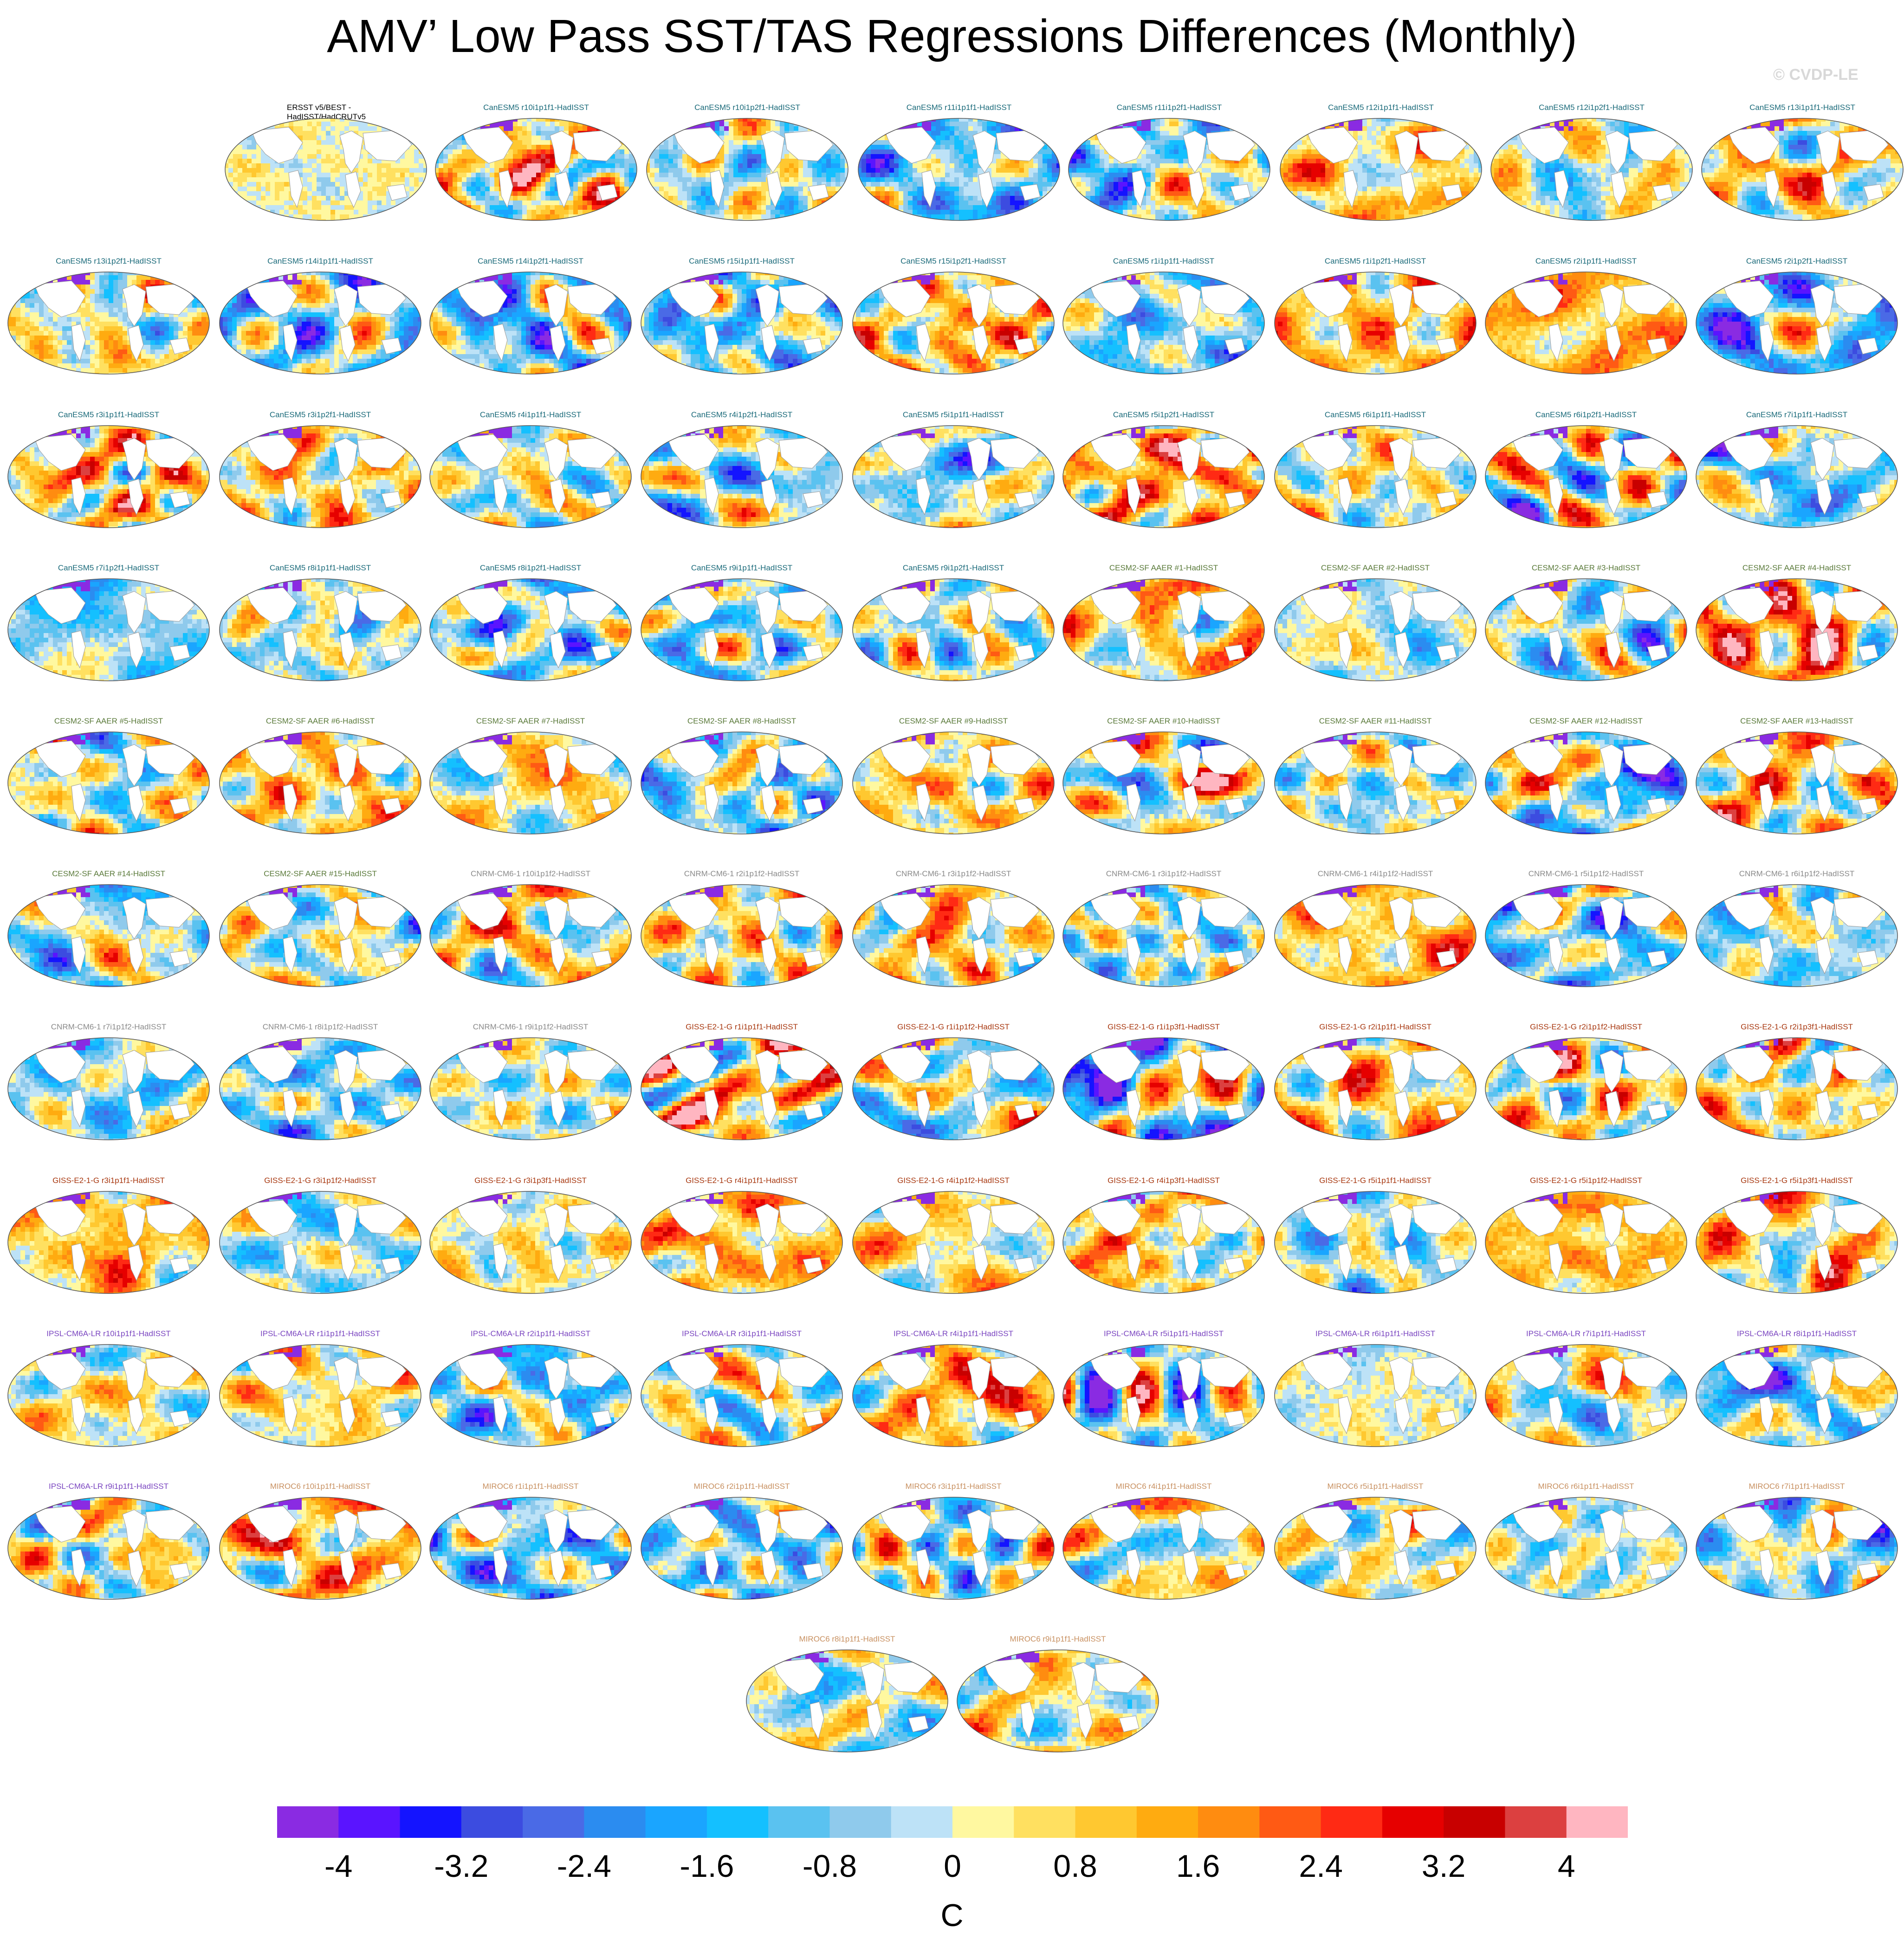  Describe the element at coordinates (109, 1486) in the screenshot. I see `panel-title: IPSL-CM6A-LR r9i1p1f1-HadISST` at that location.